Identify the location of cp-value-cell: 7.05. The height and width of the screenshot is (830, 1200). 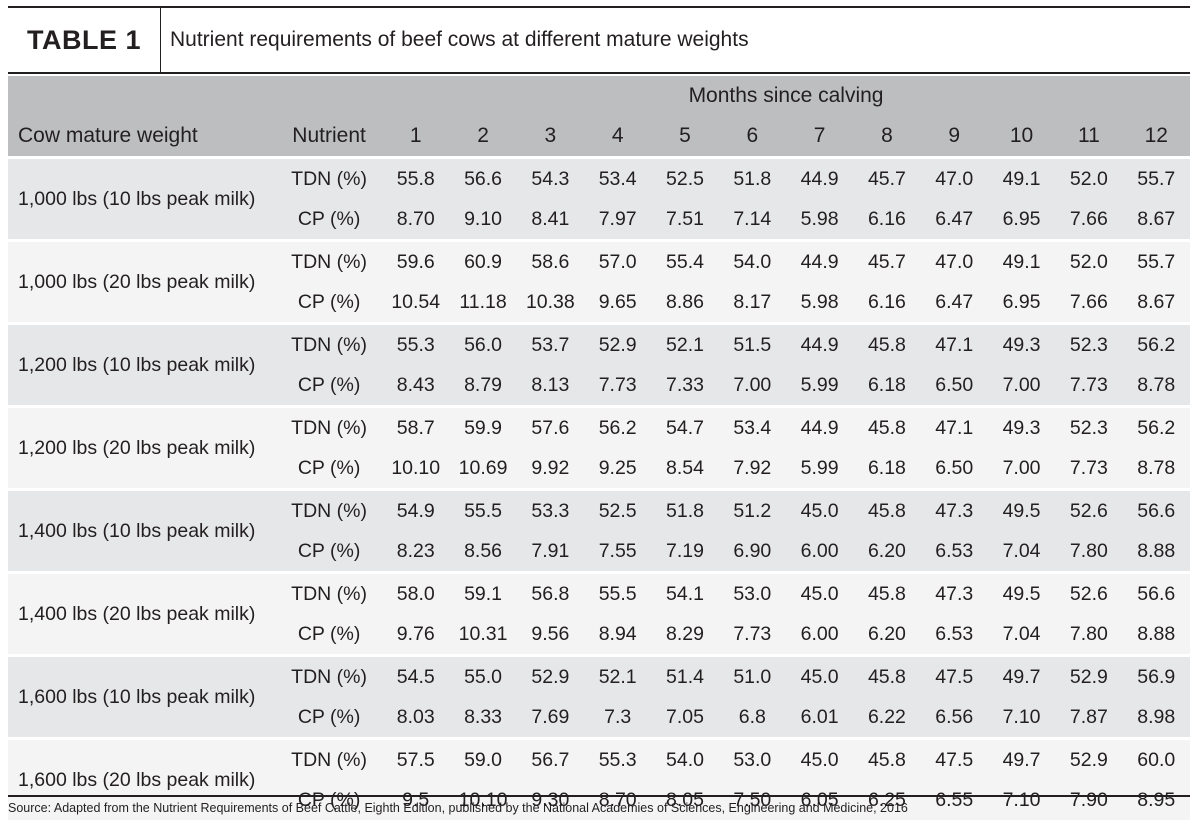
(685, 718).